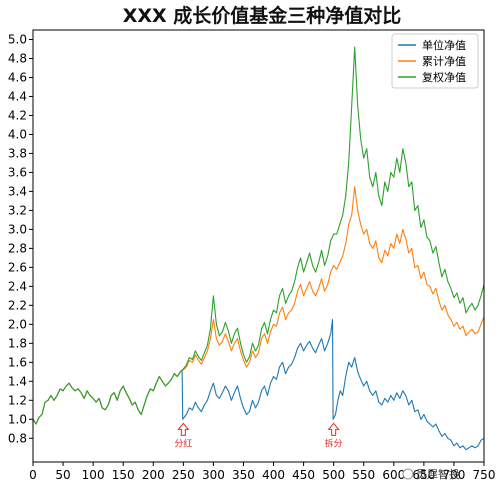  What do you see at coordinates (17, 267) in the screenshot?
I see `y-tick-label: 2.6` at bounding box center [17, 267].